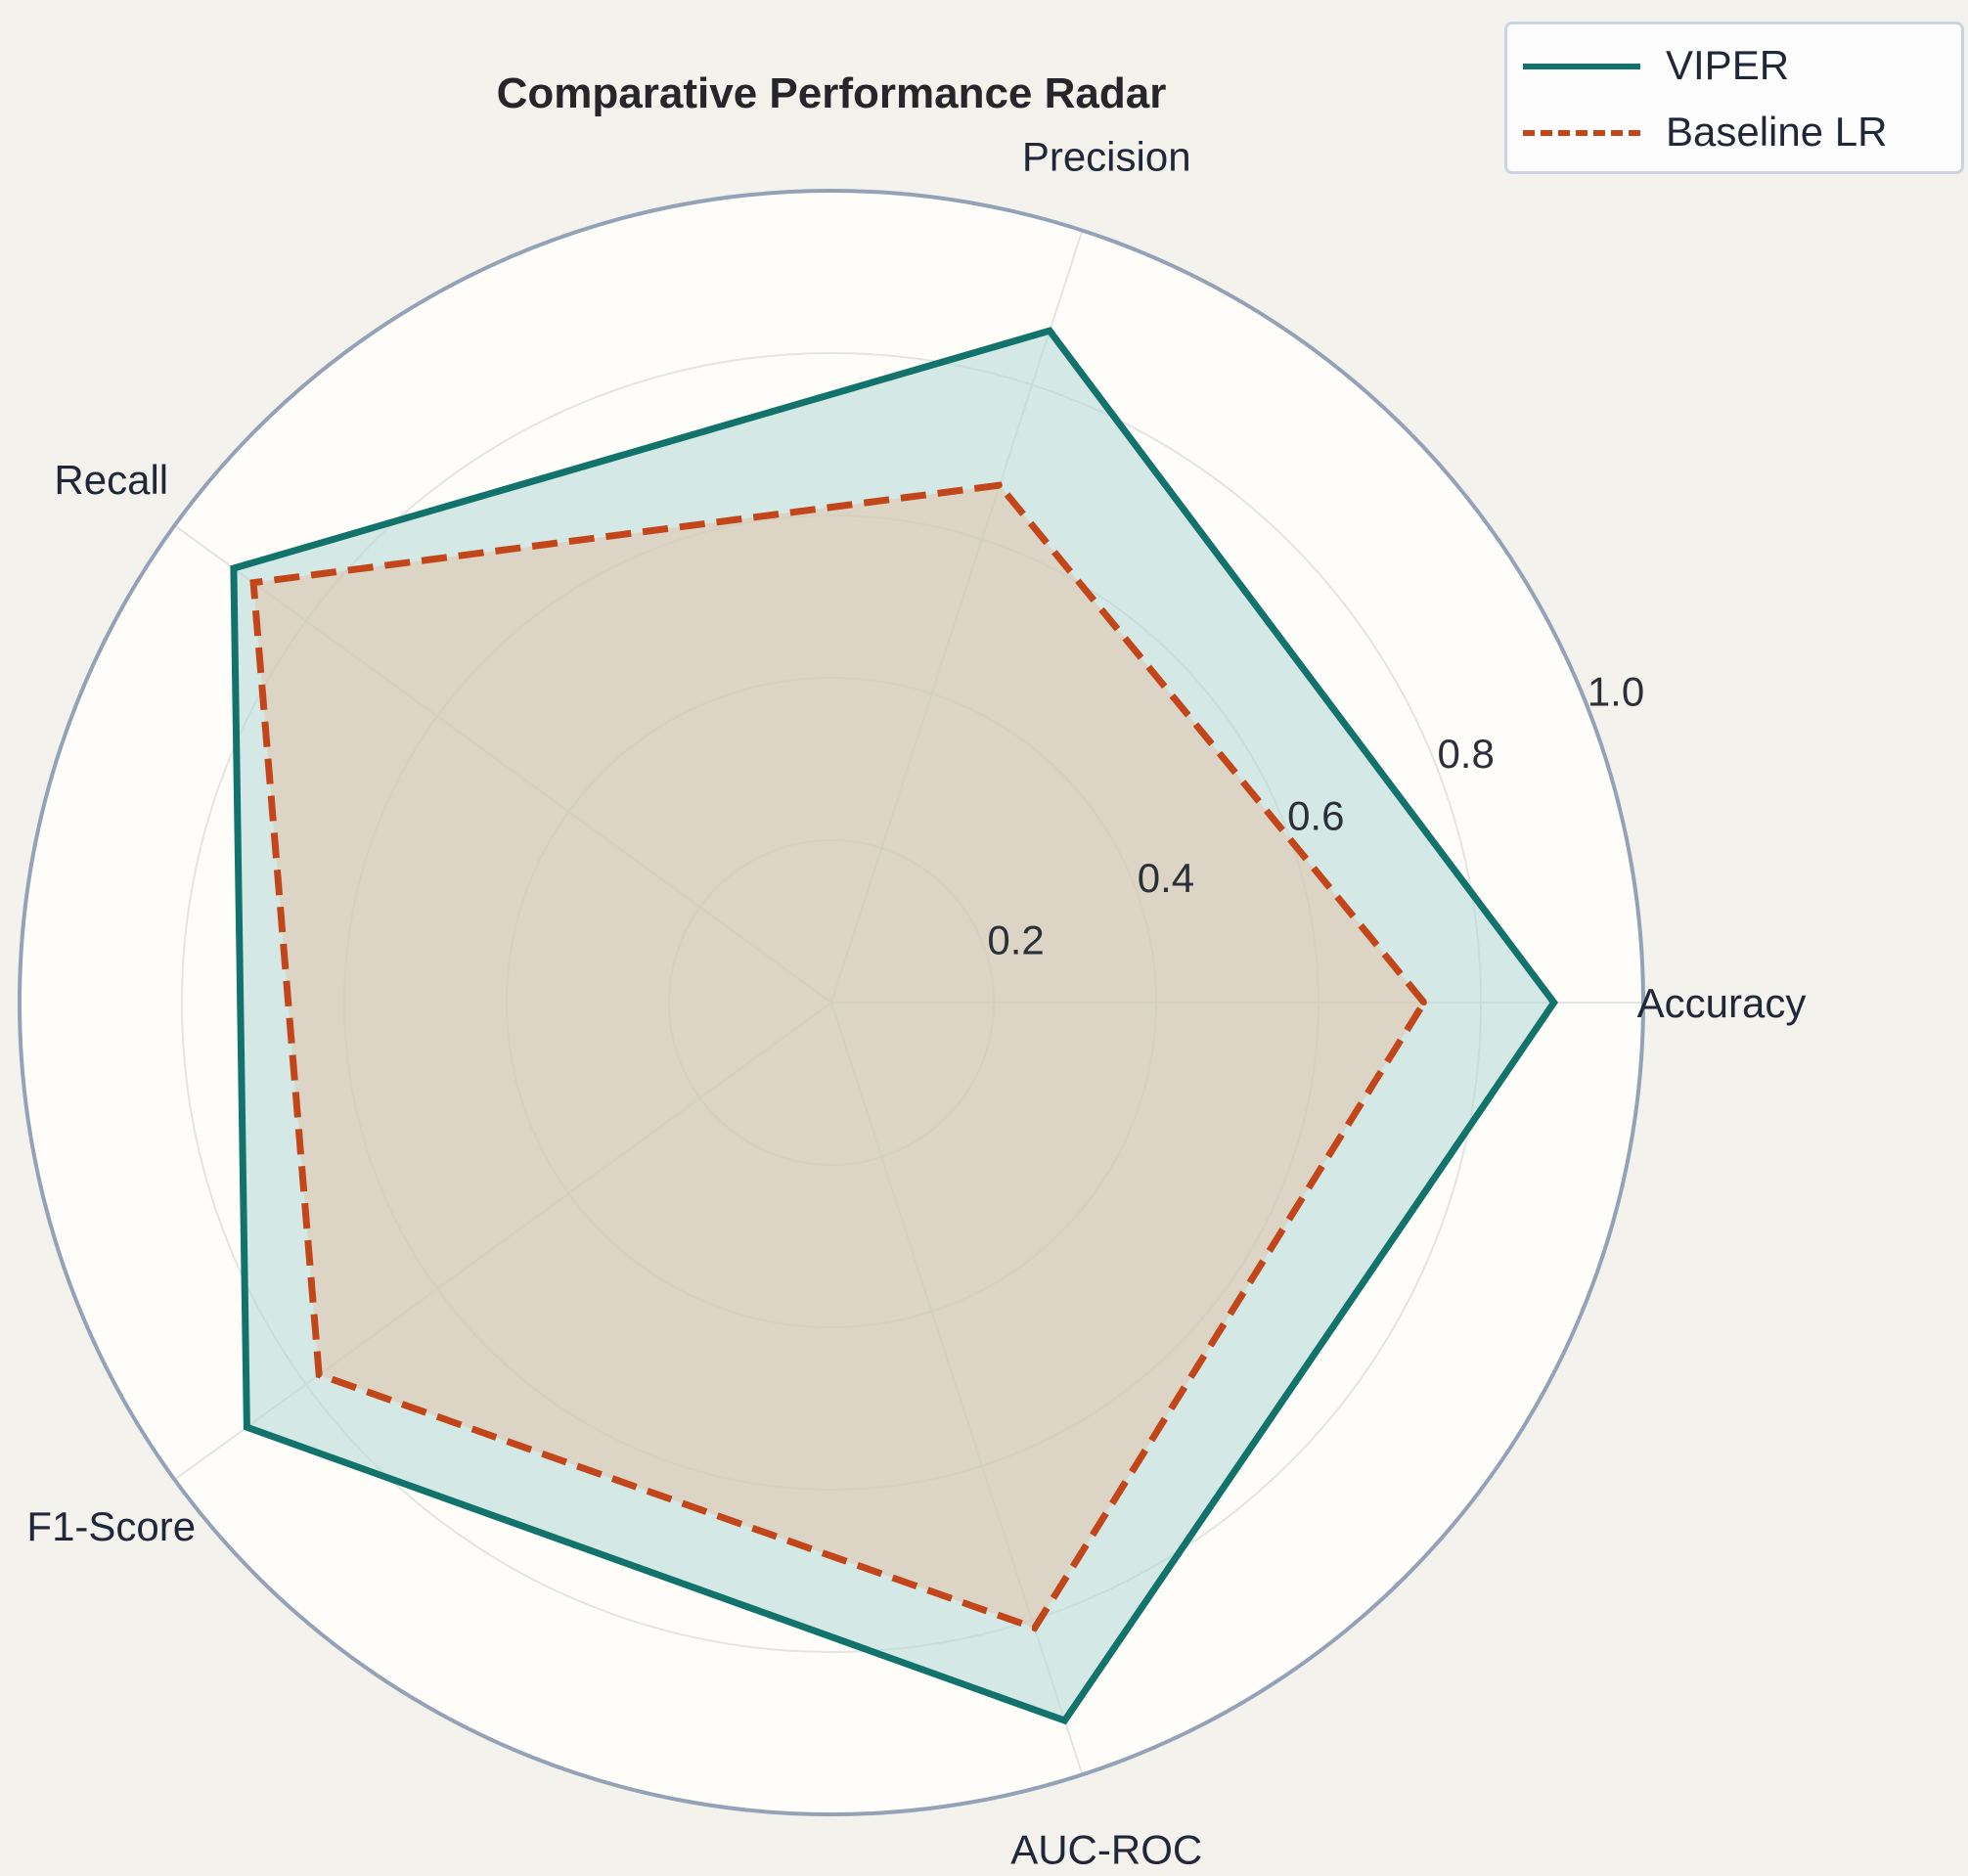  What do you see at coordinates (1065, 1721) in the screenshot?
I see `data-point-viper-auc-roc` at bounding box center [1065, 1721].